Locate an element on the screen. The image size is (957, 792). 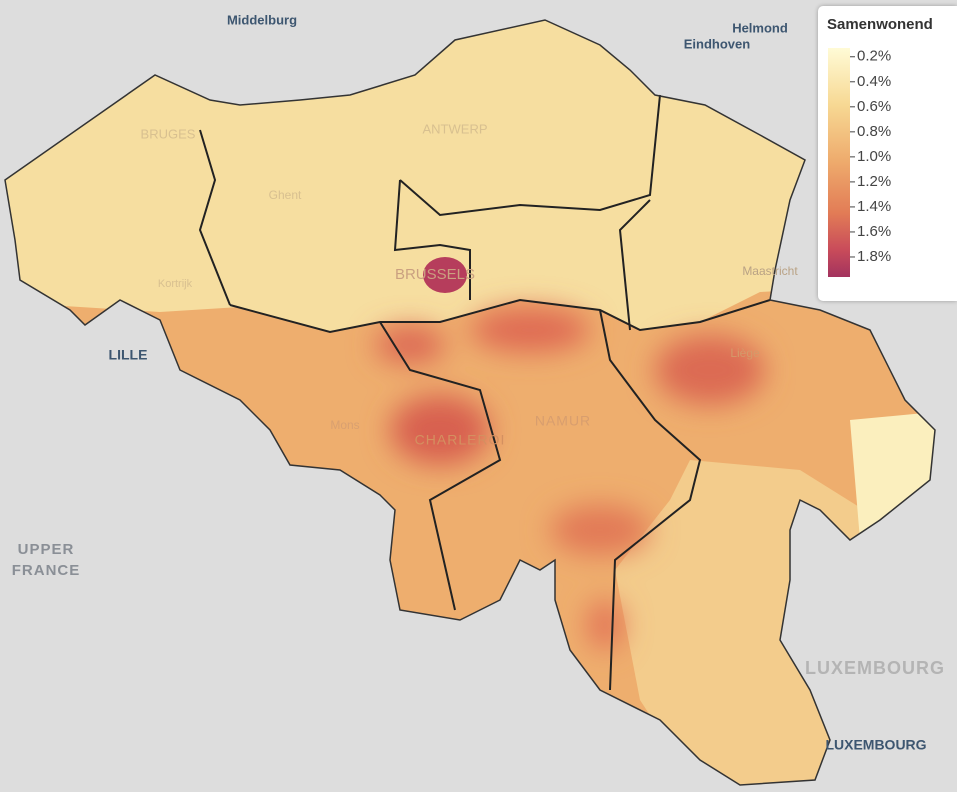
place-label: Middelburg is located at coordinates (262, 19).